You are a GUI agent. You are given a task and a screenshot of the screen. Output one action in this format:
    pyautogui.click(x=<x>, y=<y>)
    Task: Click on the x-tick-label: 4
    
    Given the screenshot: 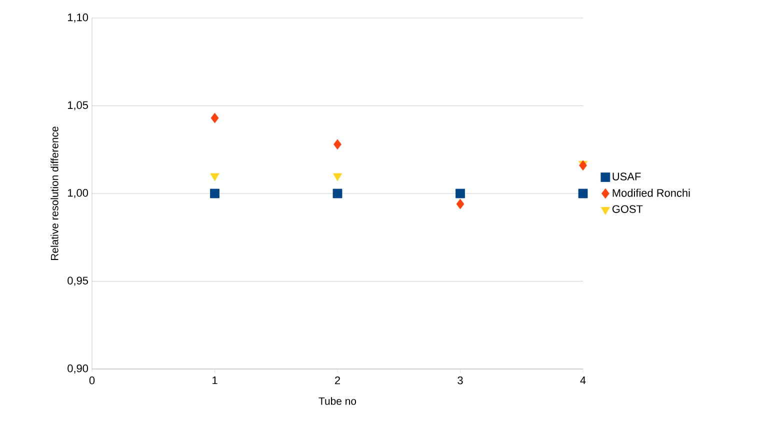 What is the action you would take?
    pyautogui.click(x=583, y=380)
    